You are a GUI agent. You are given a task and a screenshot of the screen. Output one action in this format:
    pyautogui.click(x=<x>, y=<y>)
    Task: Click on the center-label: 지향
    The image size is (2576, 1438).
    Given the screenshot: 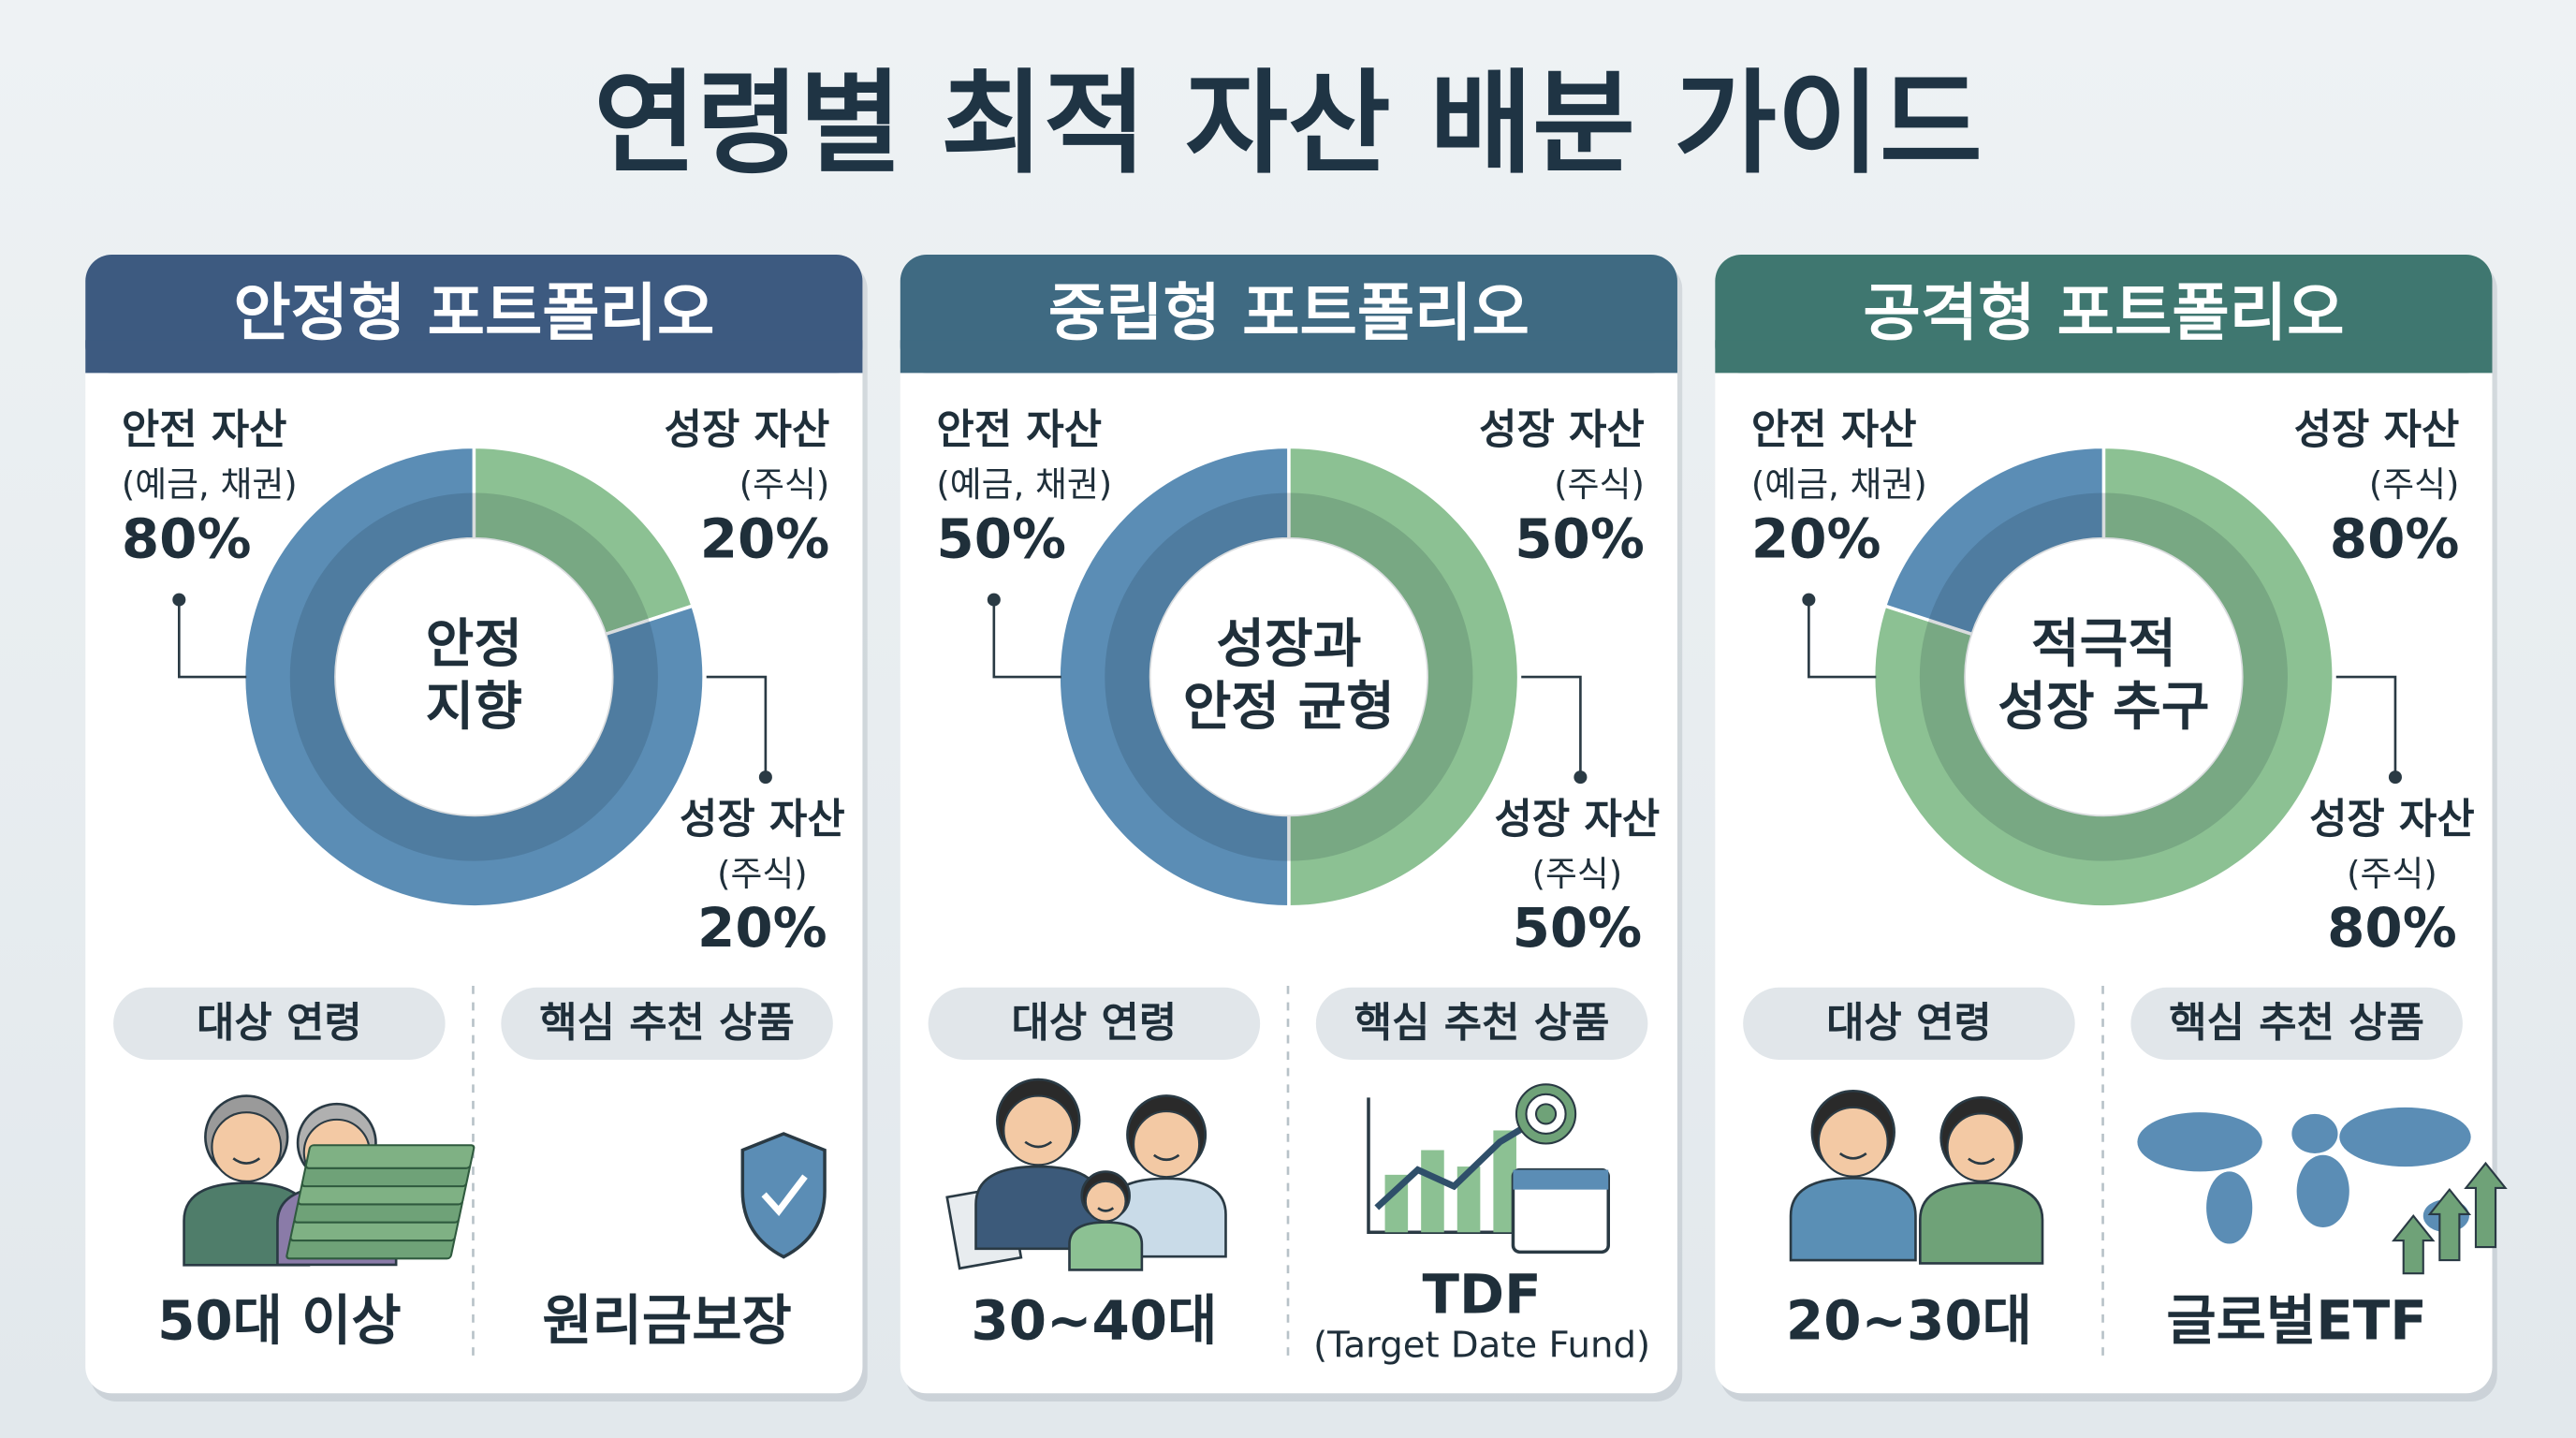 What is the action you would take?
    pyautogui.click(x=474, y=707)
    